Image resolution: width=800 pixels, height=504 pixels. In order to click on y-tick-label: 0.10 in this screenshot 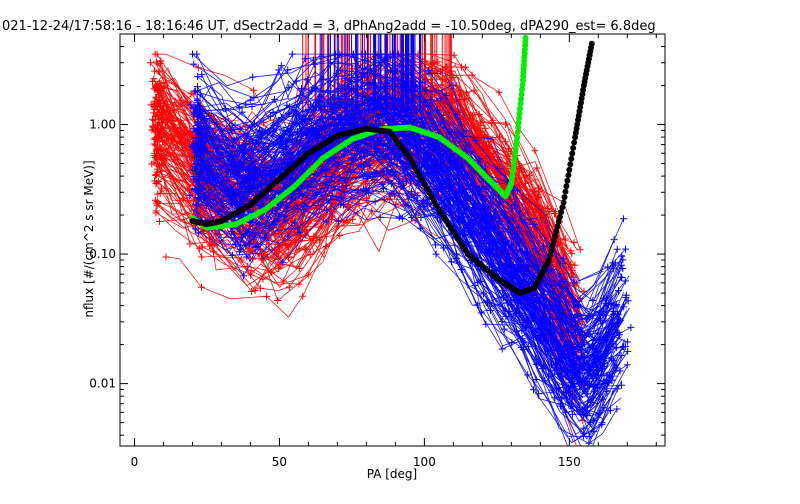, I will do `click(102, 254)`.